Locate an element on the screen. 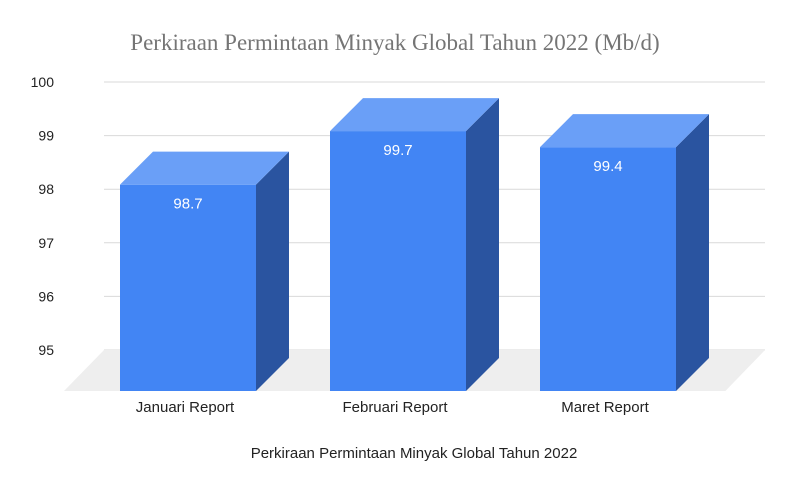  bar-2: 99.7 is located at coordinates (414, 244).